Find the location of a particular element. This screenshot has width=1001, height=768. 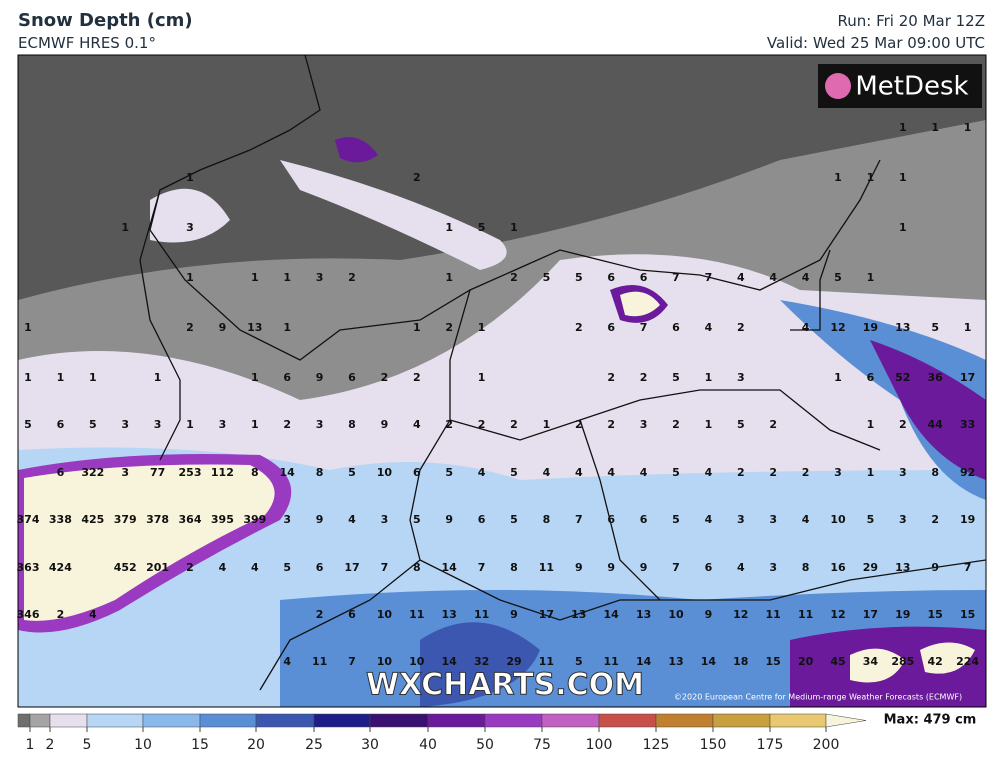

snow-depth-label: 253 is located at coordinates (190, 472).